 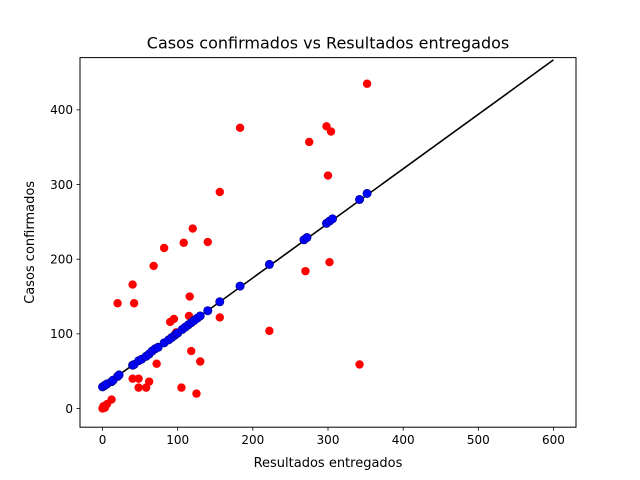 I want to click on y-tick-label: 0, so click(x=69, y=409).